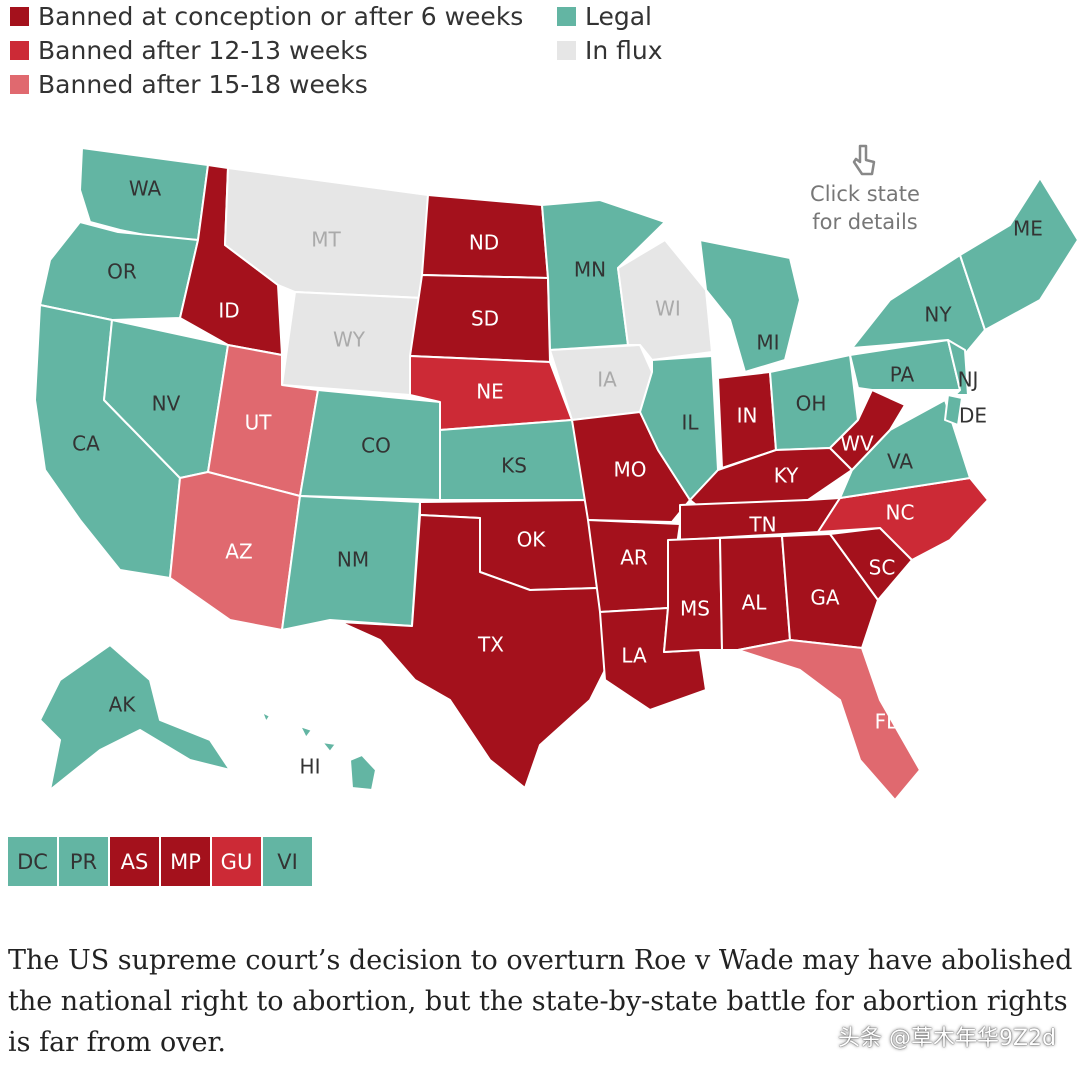 The width and height of the screenshot is (1080, 1073). What do you see at coordinates (353, 560) in the screenshot?
I see `state-label-NM: NM` at bounding box center [353, 560].